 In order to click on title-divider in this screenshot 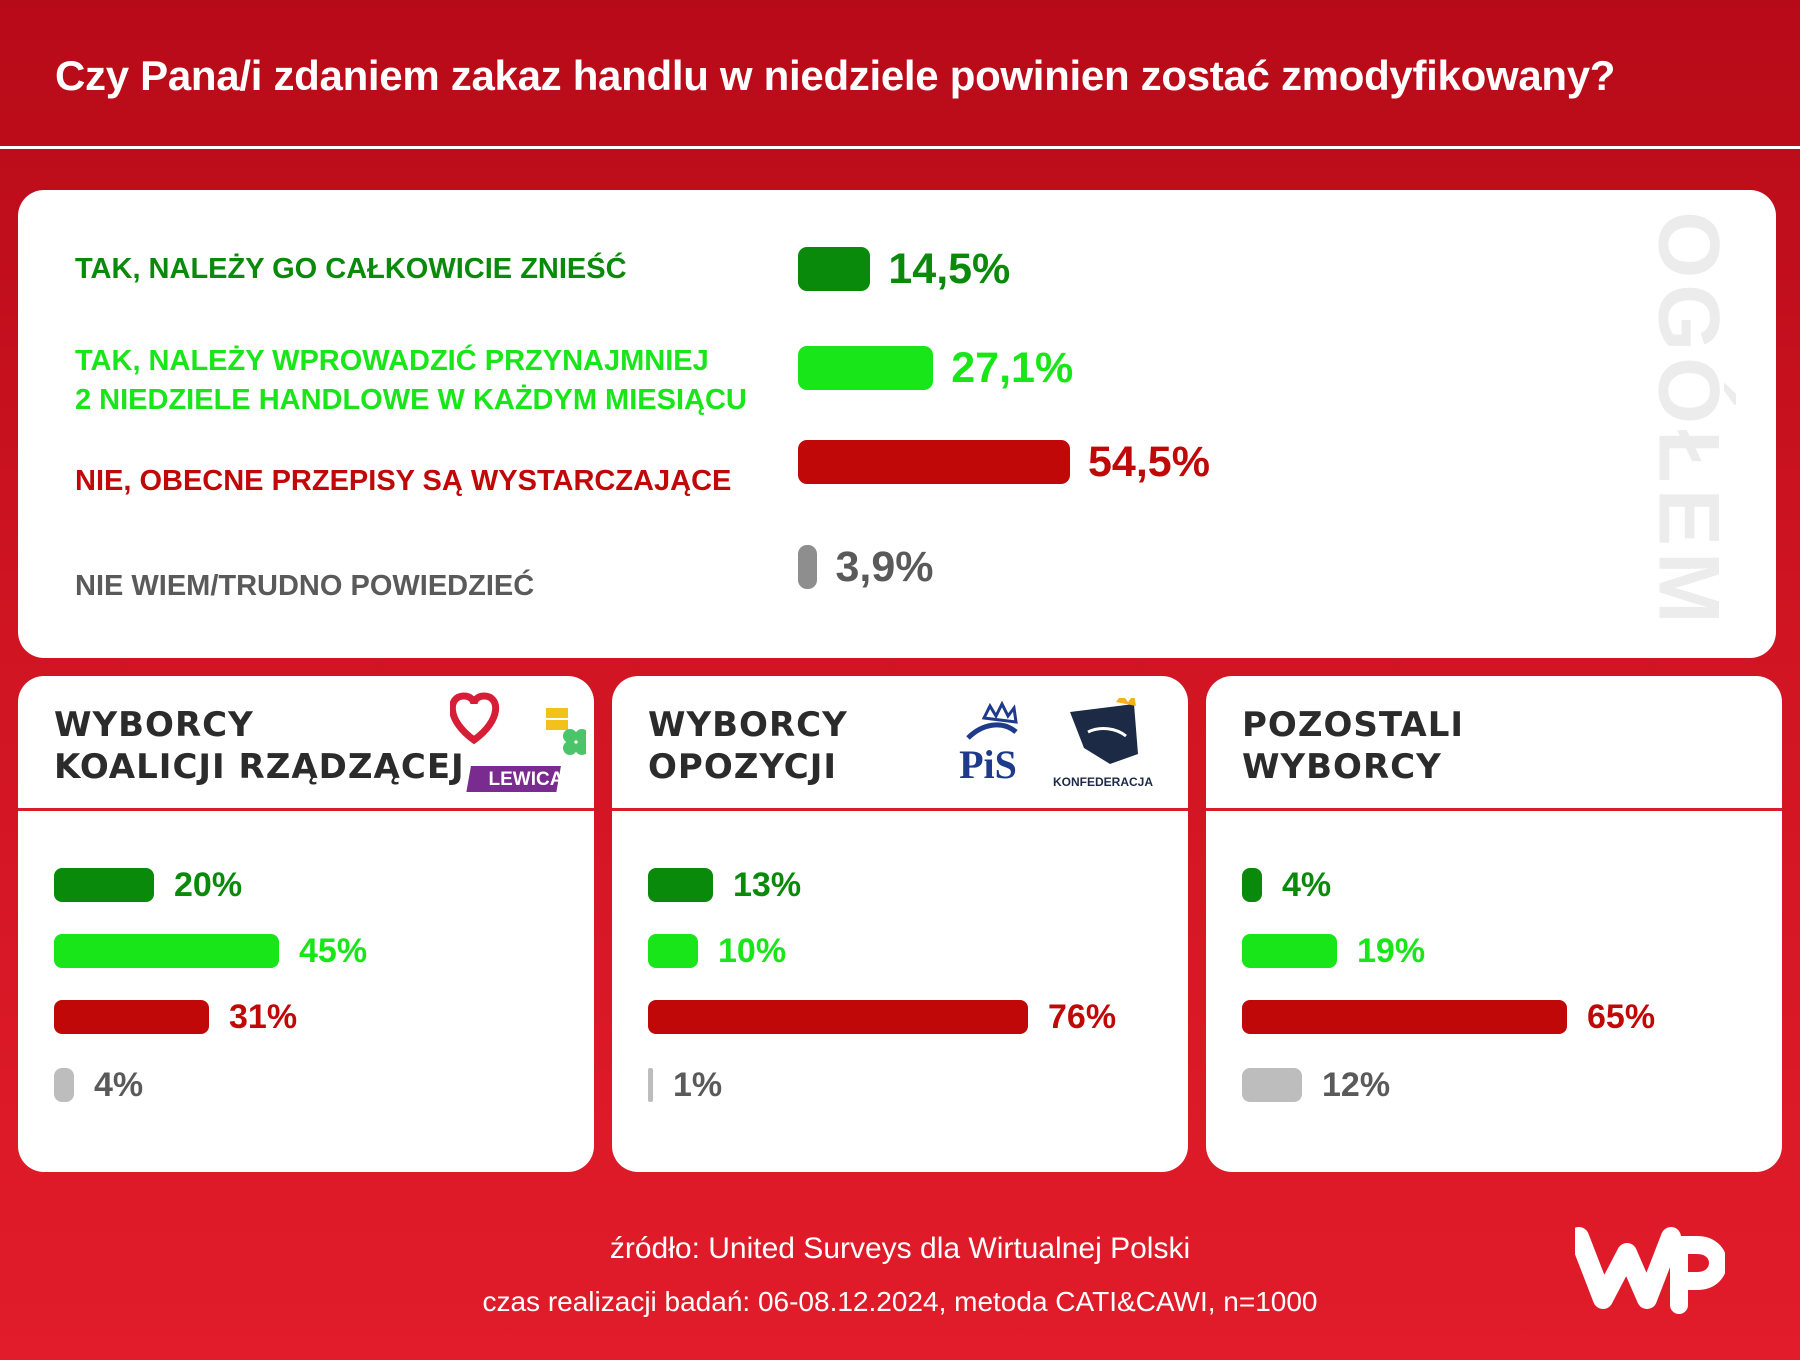, I will do `click(900, 147)`.